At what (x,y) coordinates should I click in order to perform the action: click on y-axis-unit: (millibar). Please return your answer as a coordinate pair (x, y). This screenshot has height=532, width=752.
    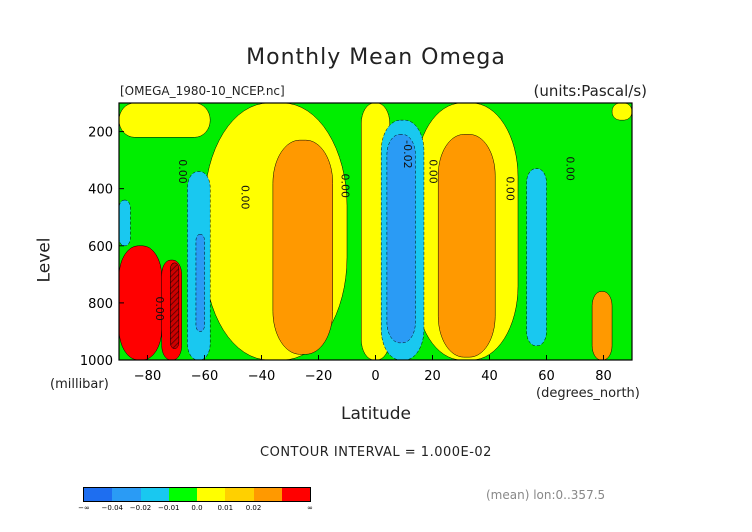
    Looking at the image, I should click on (79, 384).